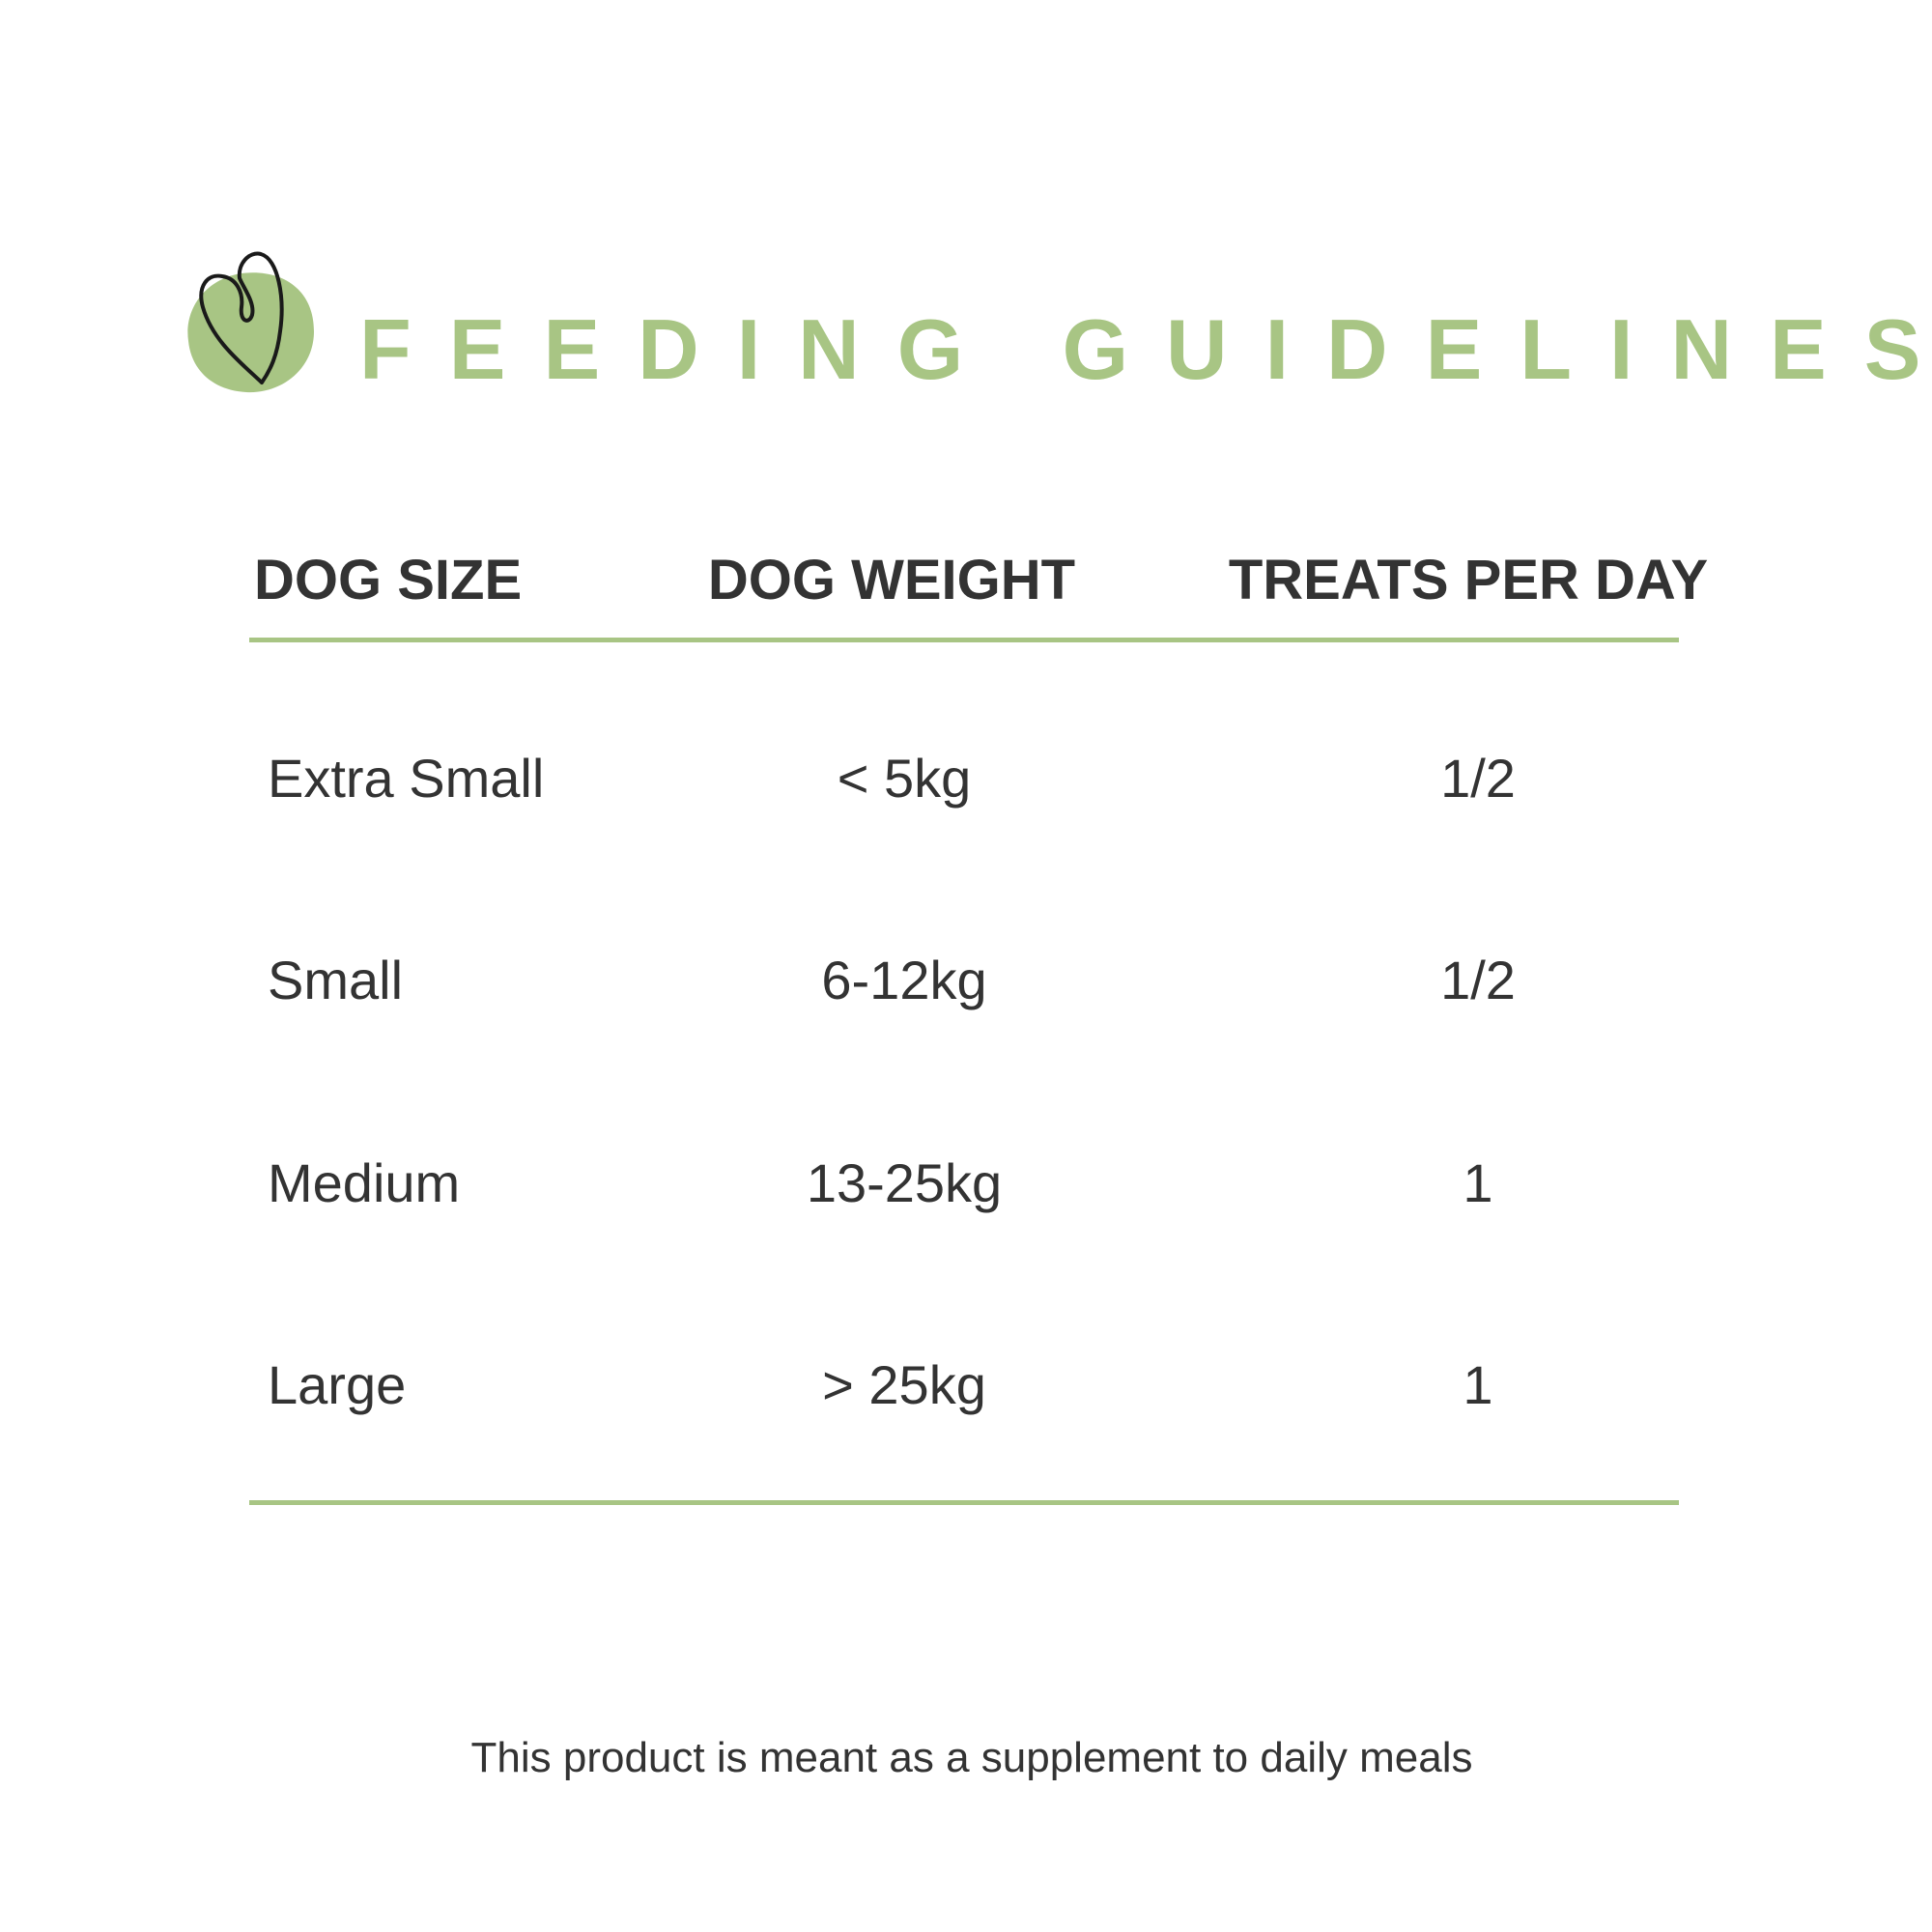 The width and height of the screenshot is (1932, 1932). Describe the element at coordinates (1468, 580) in the screenshot. I see `header-treats-per-day: TREATS PER DAY` at that location.